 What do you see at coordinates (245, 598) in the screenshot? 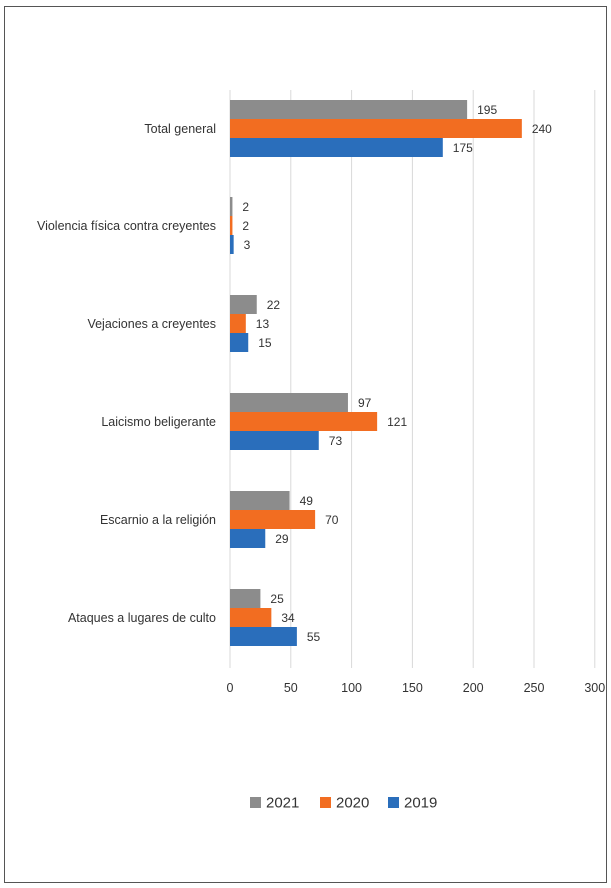
I see `bar-ataques-a-lugares-de-culto-2021` at bounding box center [245, 598].